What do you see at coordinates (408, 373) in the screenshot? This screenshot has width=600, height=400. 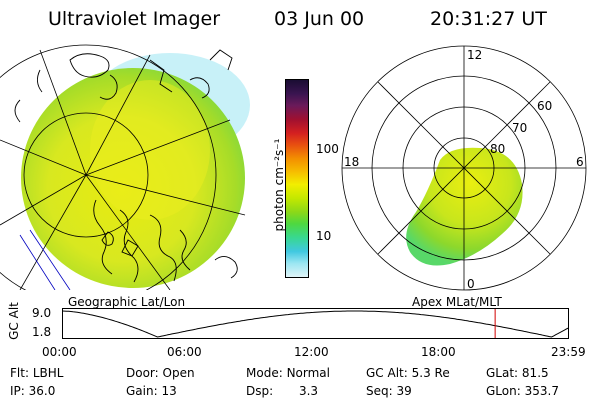 I see `gc-alt-field: GC Alt: 5.3 Re` at bounding box center [408, 373].